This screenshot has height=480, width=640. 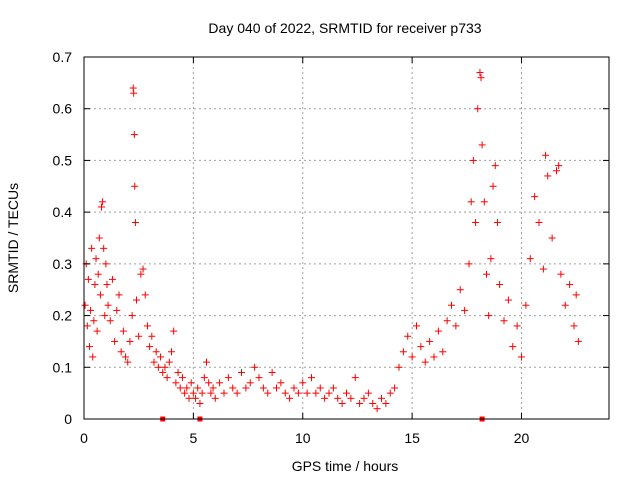 What do you see at coordinates (303, 438) in the screenshot?
I see `x-tick-label: 10` at bounding box center [303, 438].